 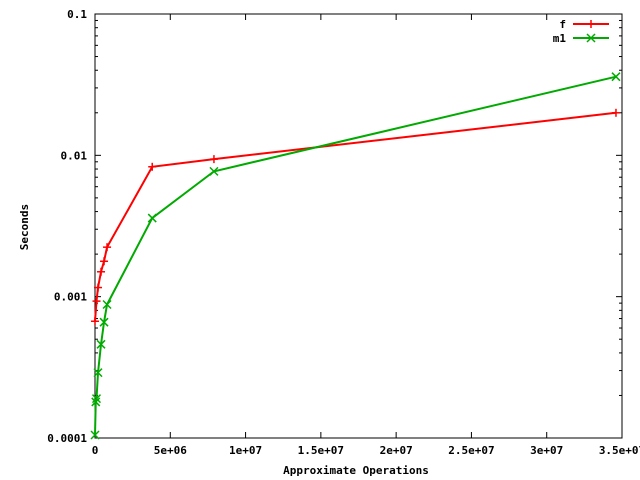 What do you see at coordinates (67, 438) in the screenshot?
I see `y-tick-label: 0.0001` at bounding box center [67, 438].